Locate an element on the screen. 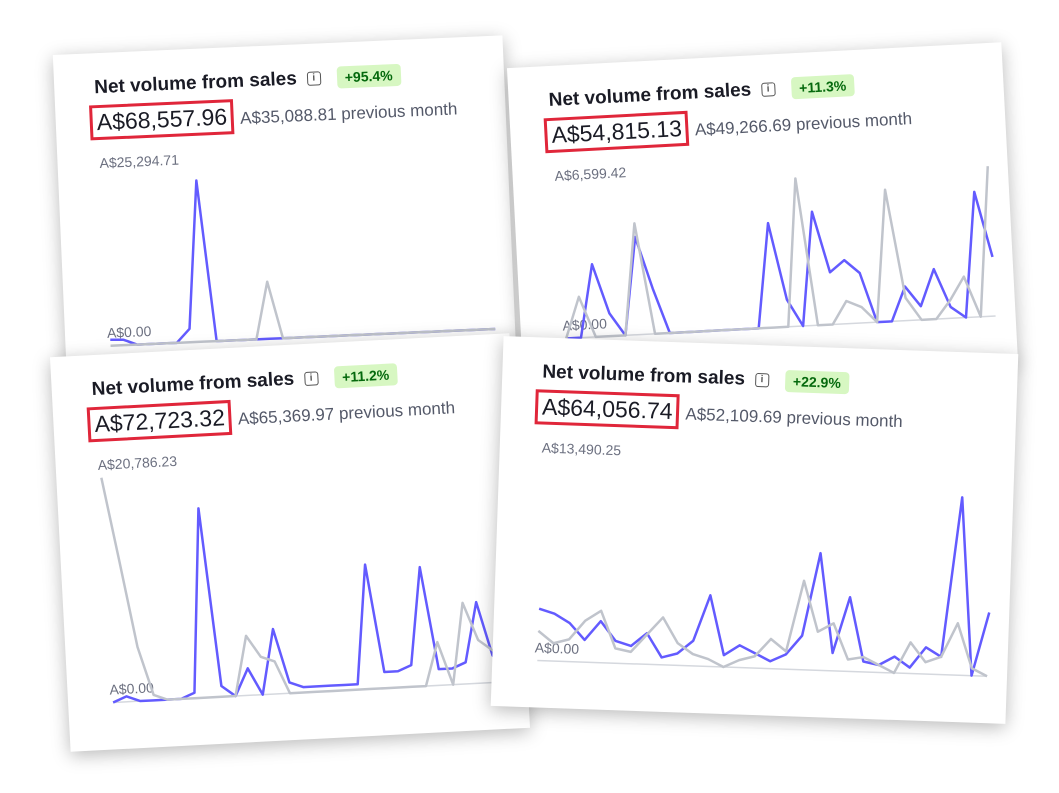 The image size is (1059, 793). chart: A$0.00 A$20,786.23 is located at coordinates (302, 578).